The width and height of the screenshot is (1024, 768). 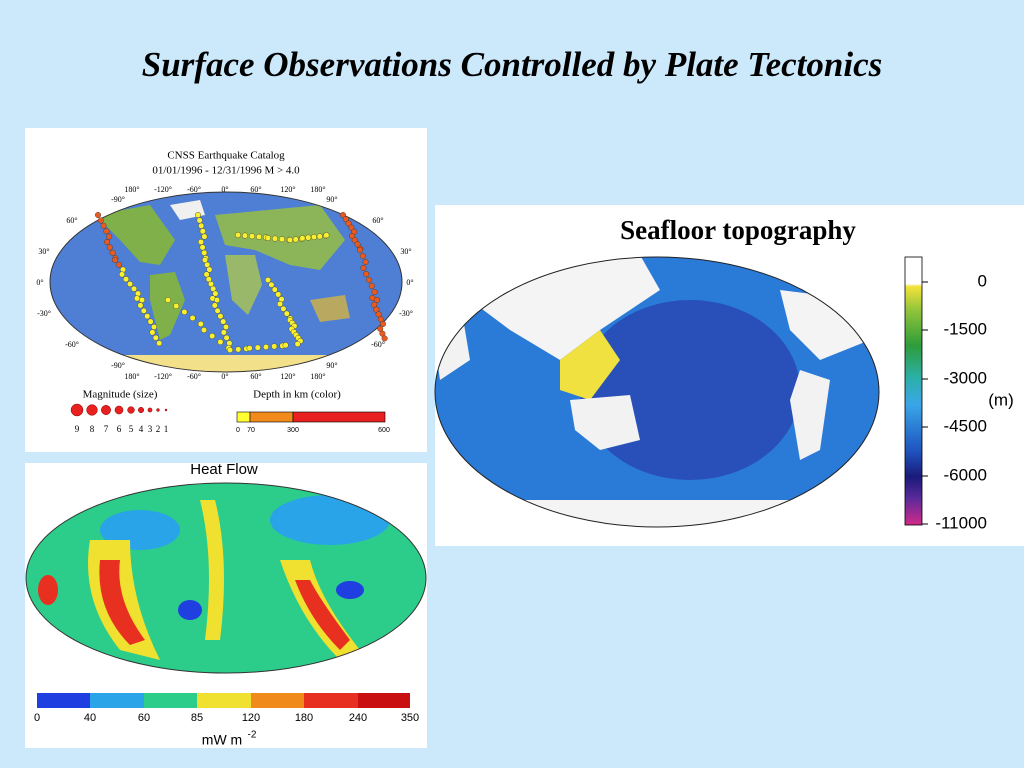 What do you see at coordinates (131, 429) in the screenshot?
I see `magnitude-value: 5` at bounding box center [131, 429].